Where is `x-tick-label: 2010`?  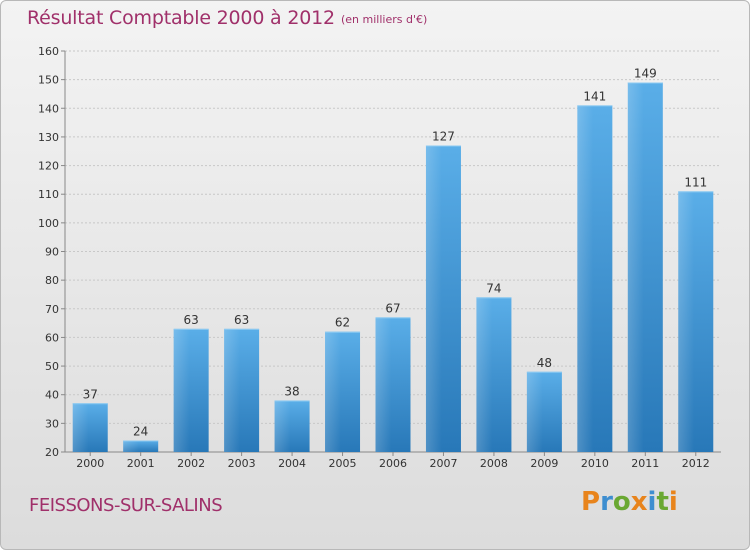 x-tick-label: 2010 is located at coordinates (595, 463).